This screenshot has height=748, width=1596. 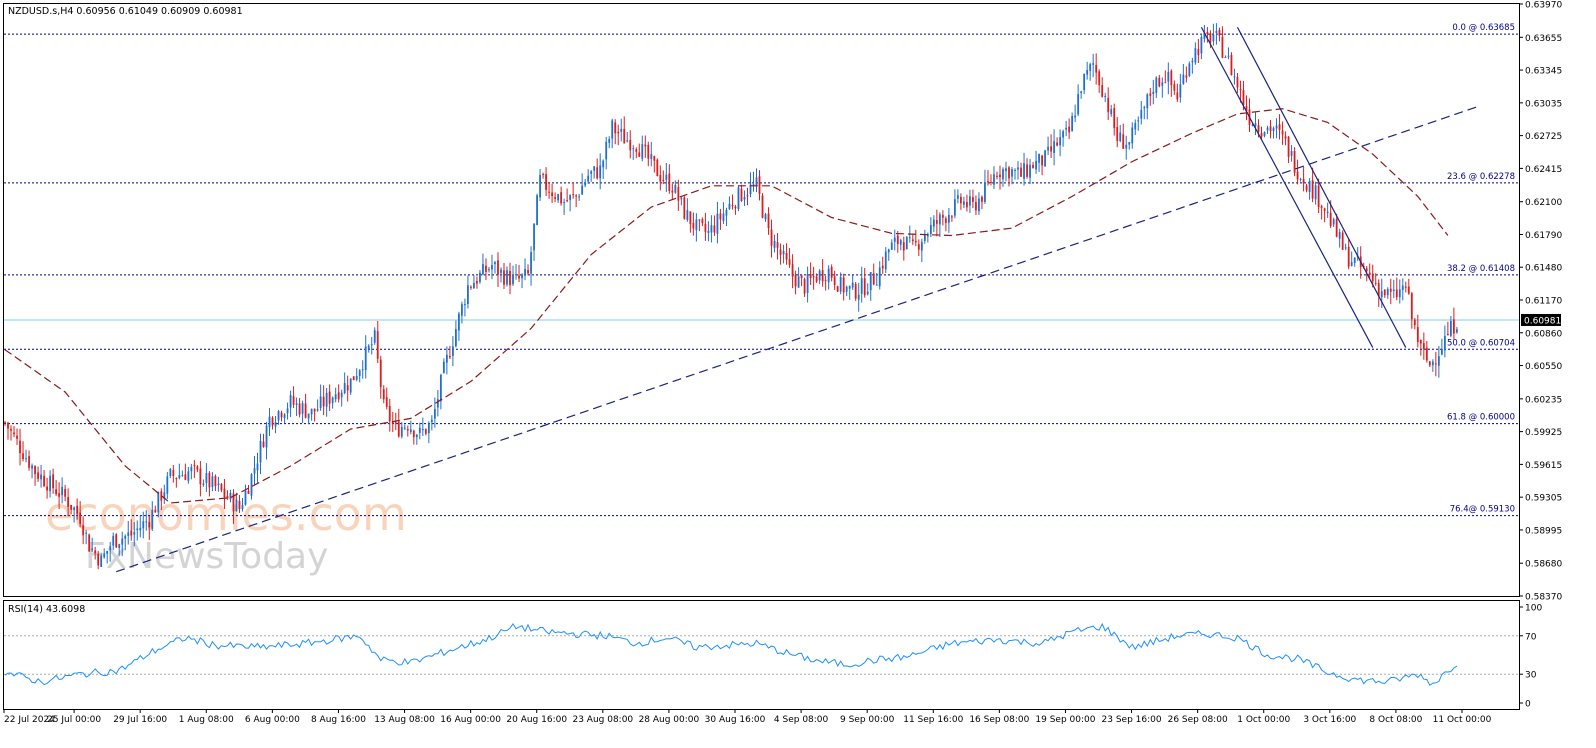 I want to click on y-axis-tick-label: 0.63655, so click(x=1543, y=39).